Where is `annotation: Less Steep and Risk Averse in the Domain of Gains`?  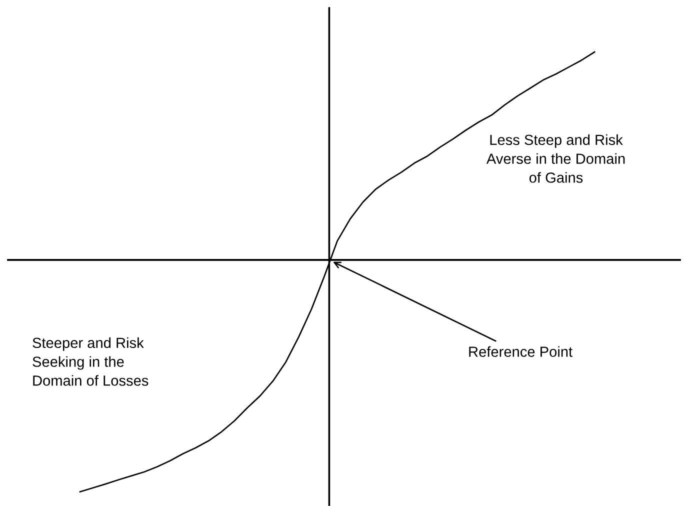
annotation: Less Steep and Risk Averse in the Domain of Gains is located at coordinates (555, 158).